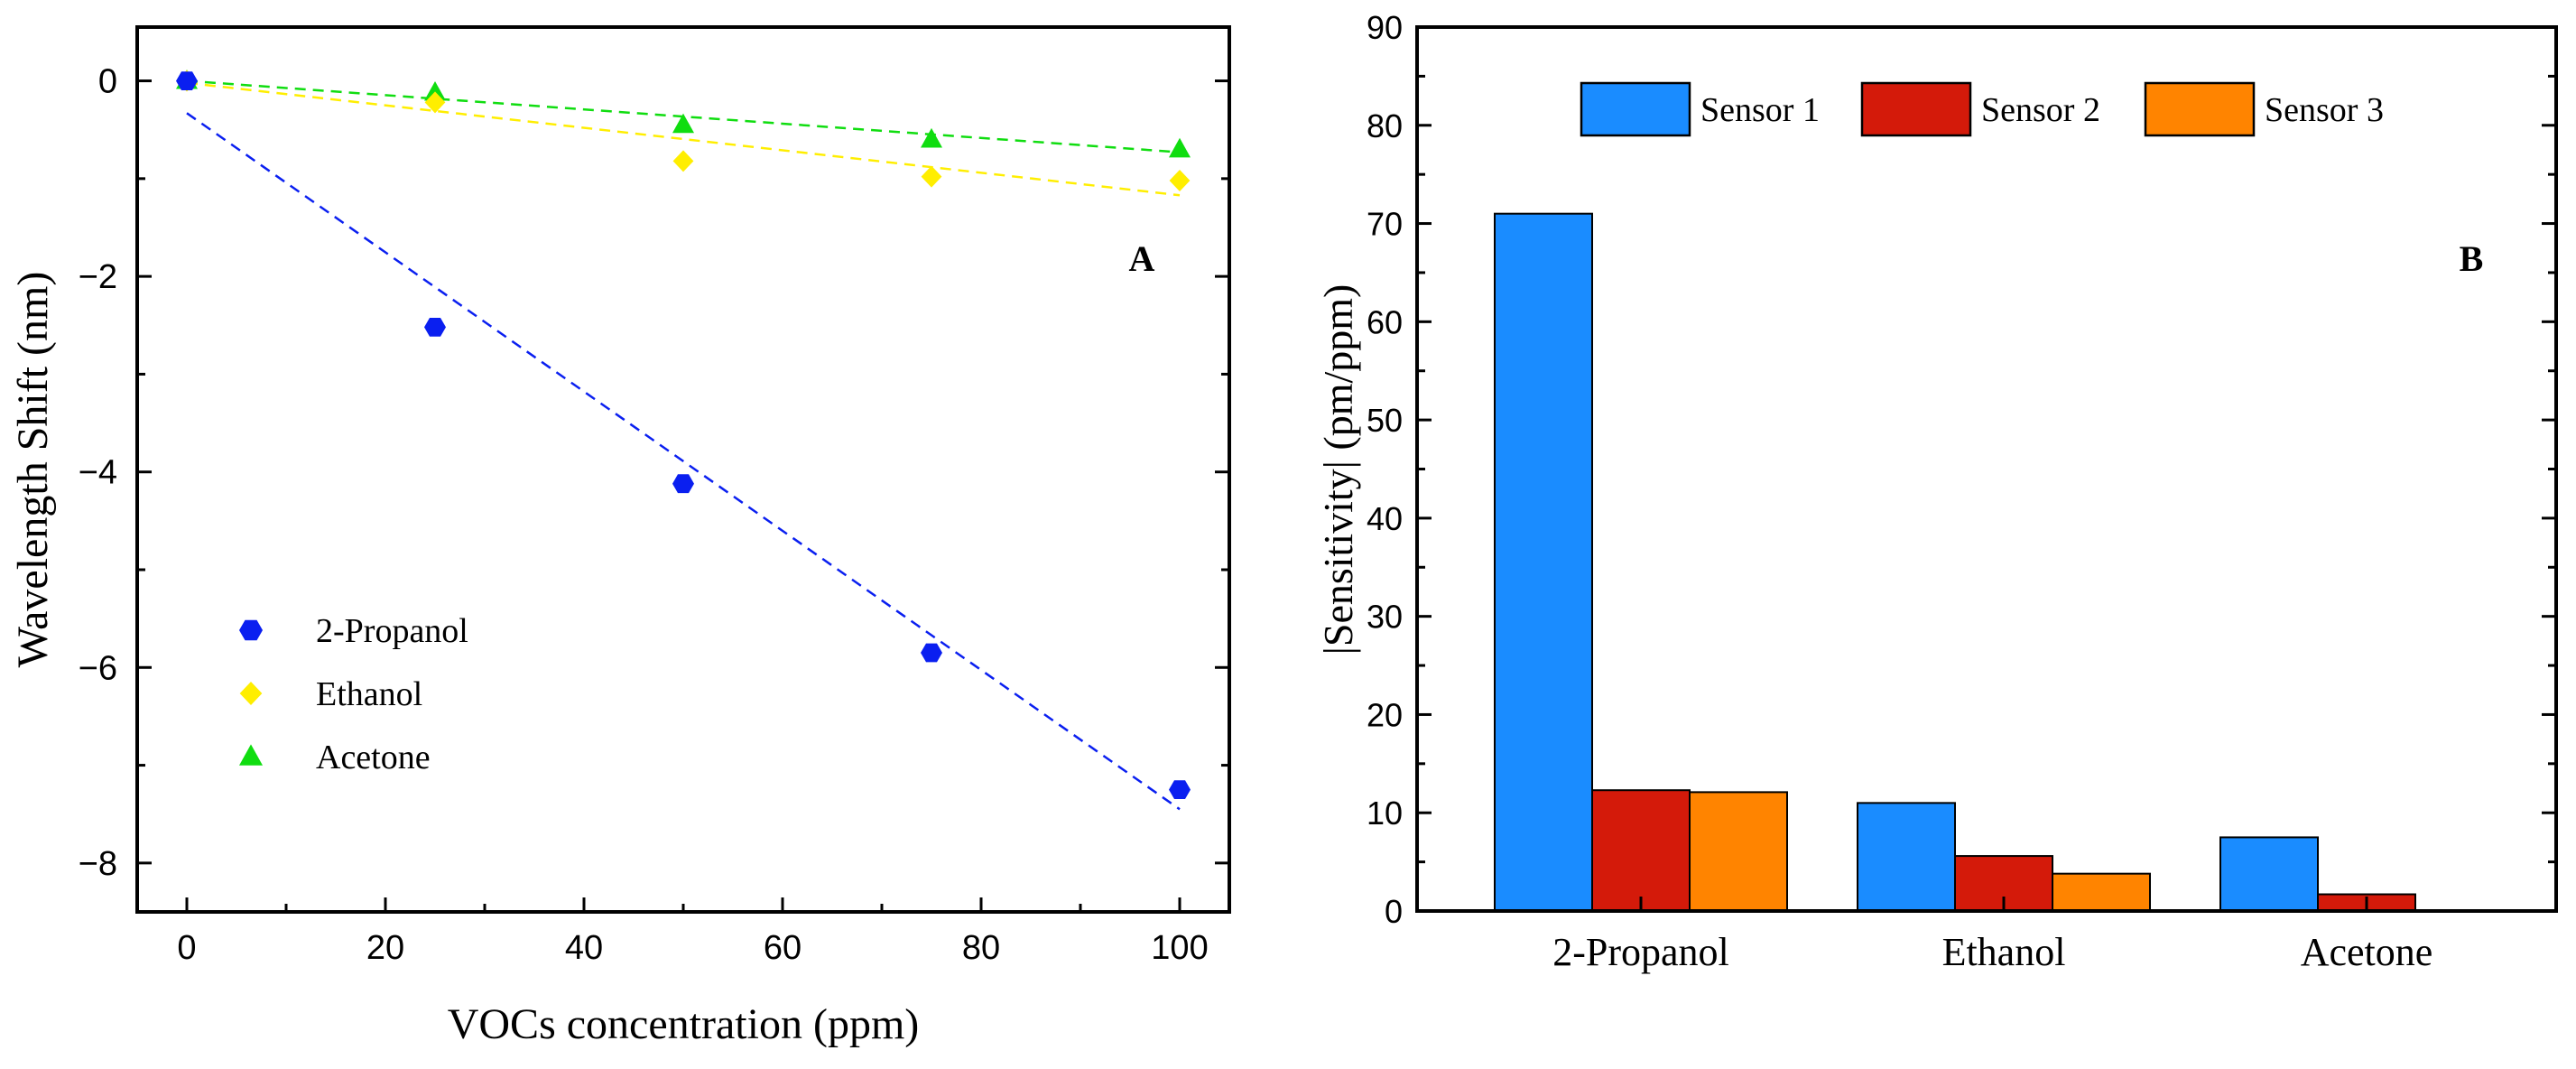 This screenshot has width=2576, height=1069. What do you see at coordinates (683, 139) in the screenshot?
I see `fit-line-ethanol` at bounding box center [683, 139].